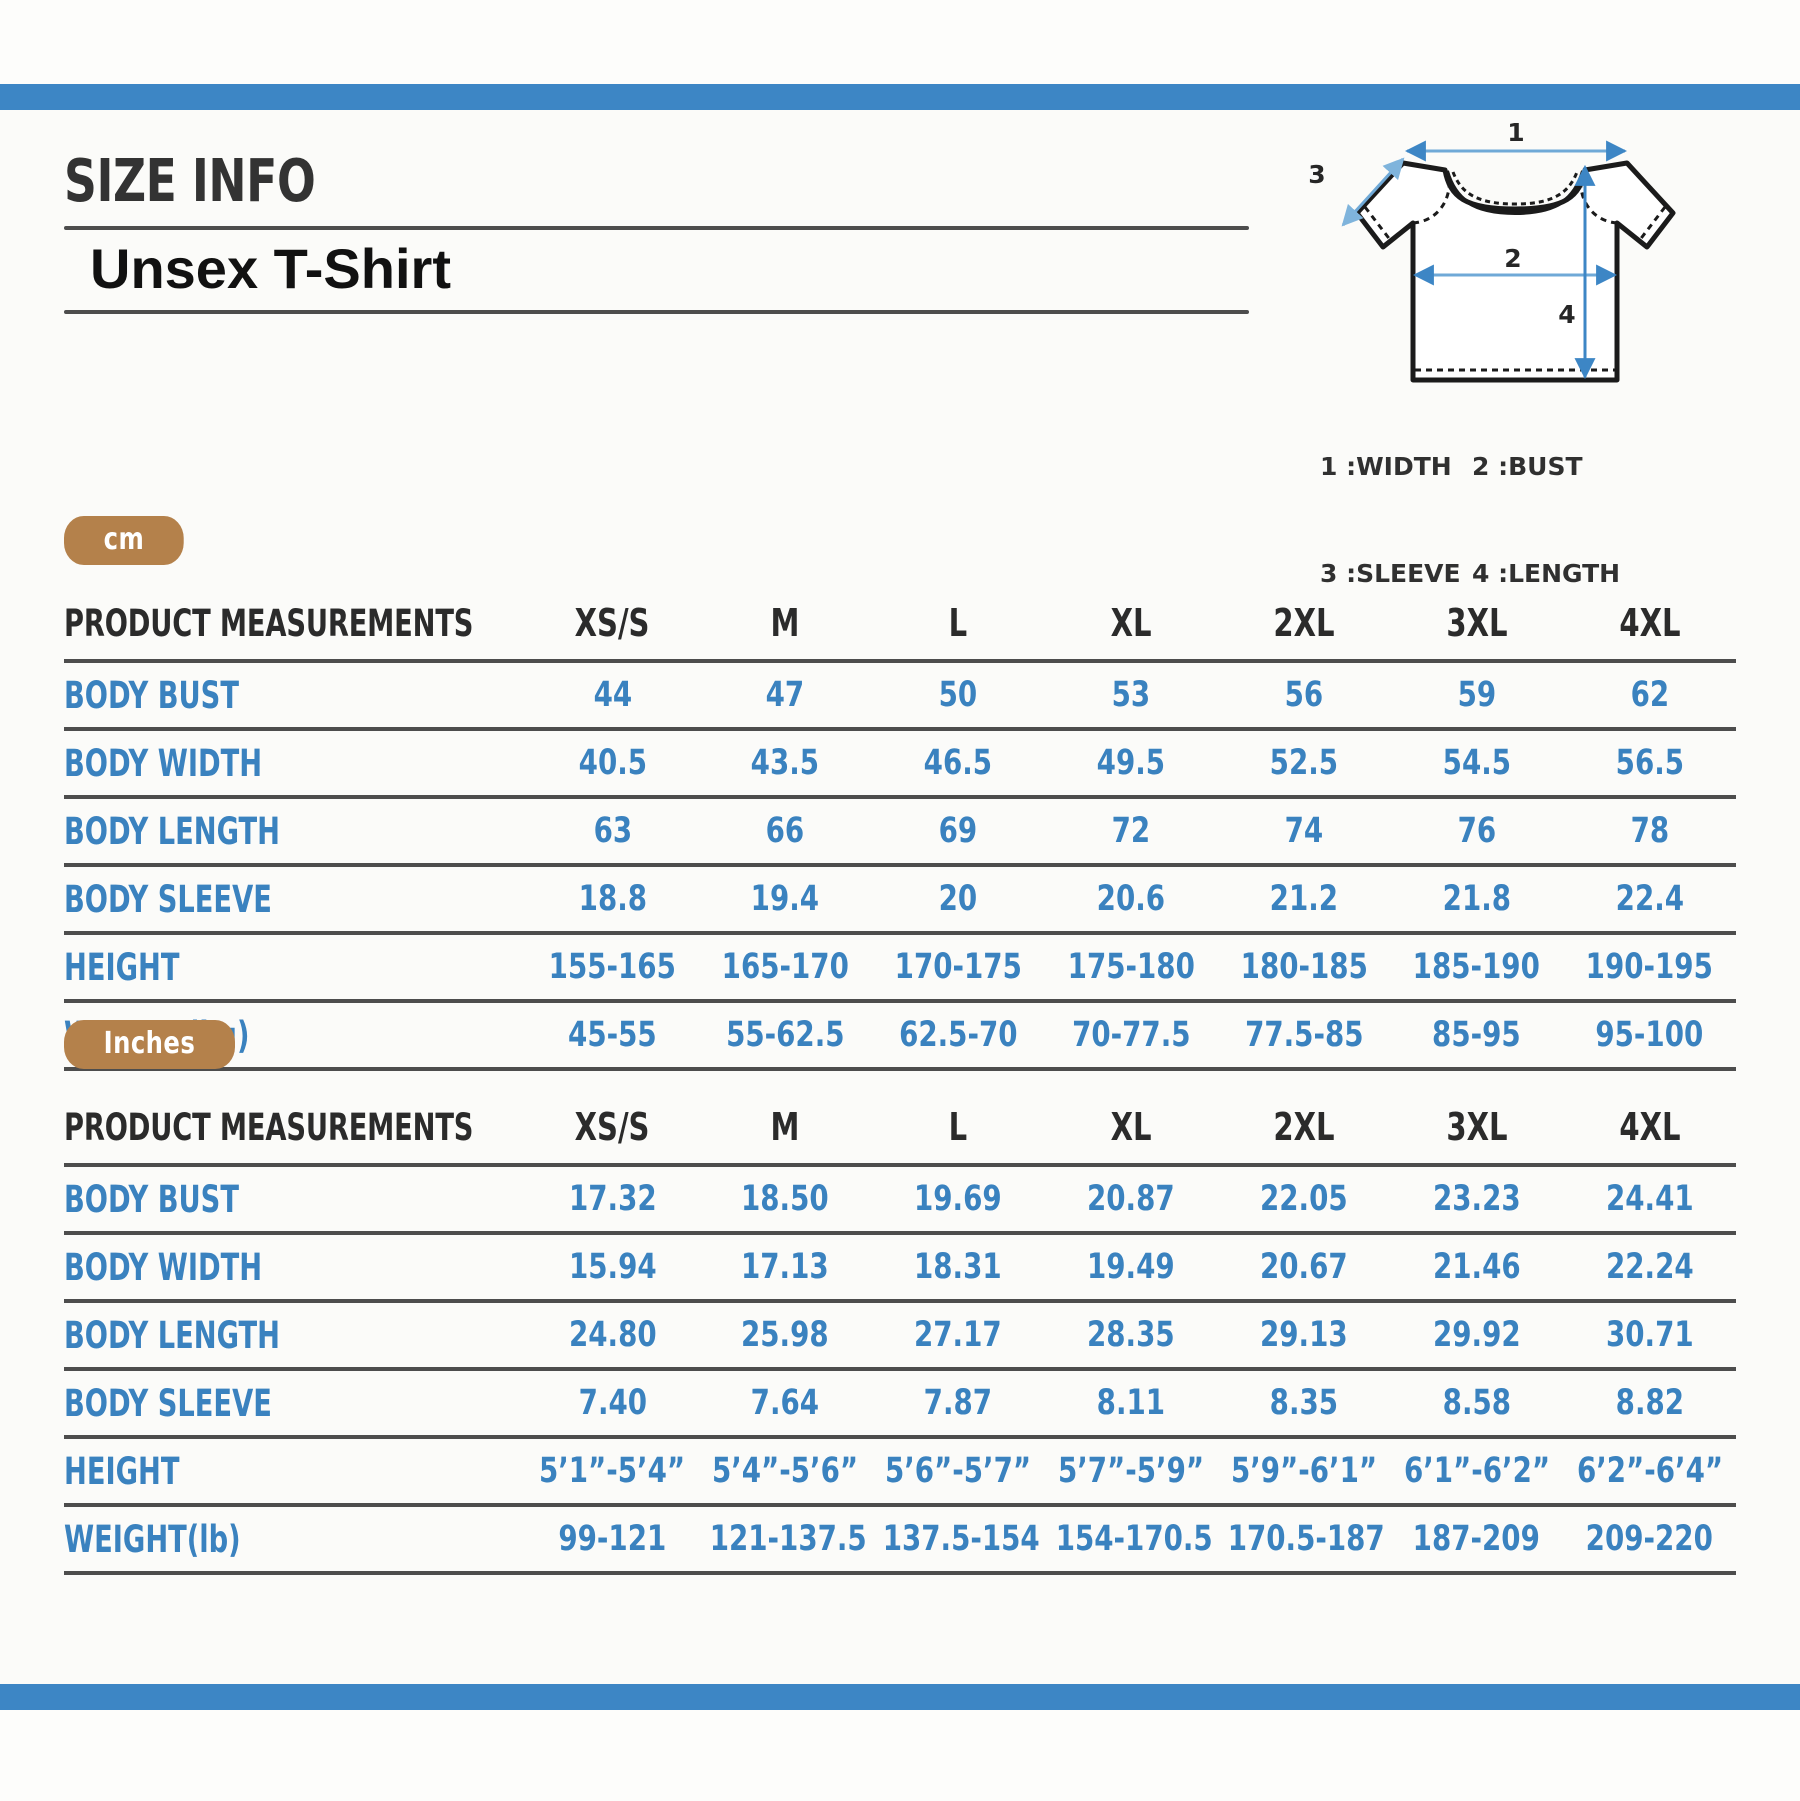 Image resolution: width=1800 pixels, height=1801 pixels. Describe the element at coordinates (656, 227) in the screenshot. I see `title-divider-top` at that location.